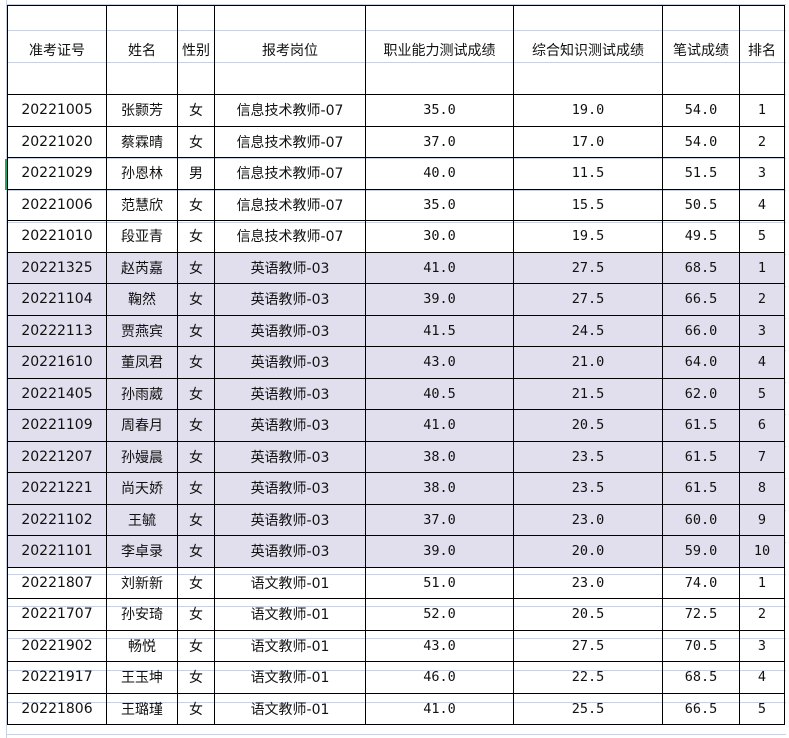 The image size is (789, 738). I want to click on cell-name: 孙嫚晨, so click(142, 456).